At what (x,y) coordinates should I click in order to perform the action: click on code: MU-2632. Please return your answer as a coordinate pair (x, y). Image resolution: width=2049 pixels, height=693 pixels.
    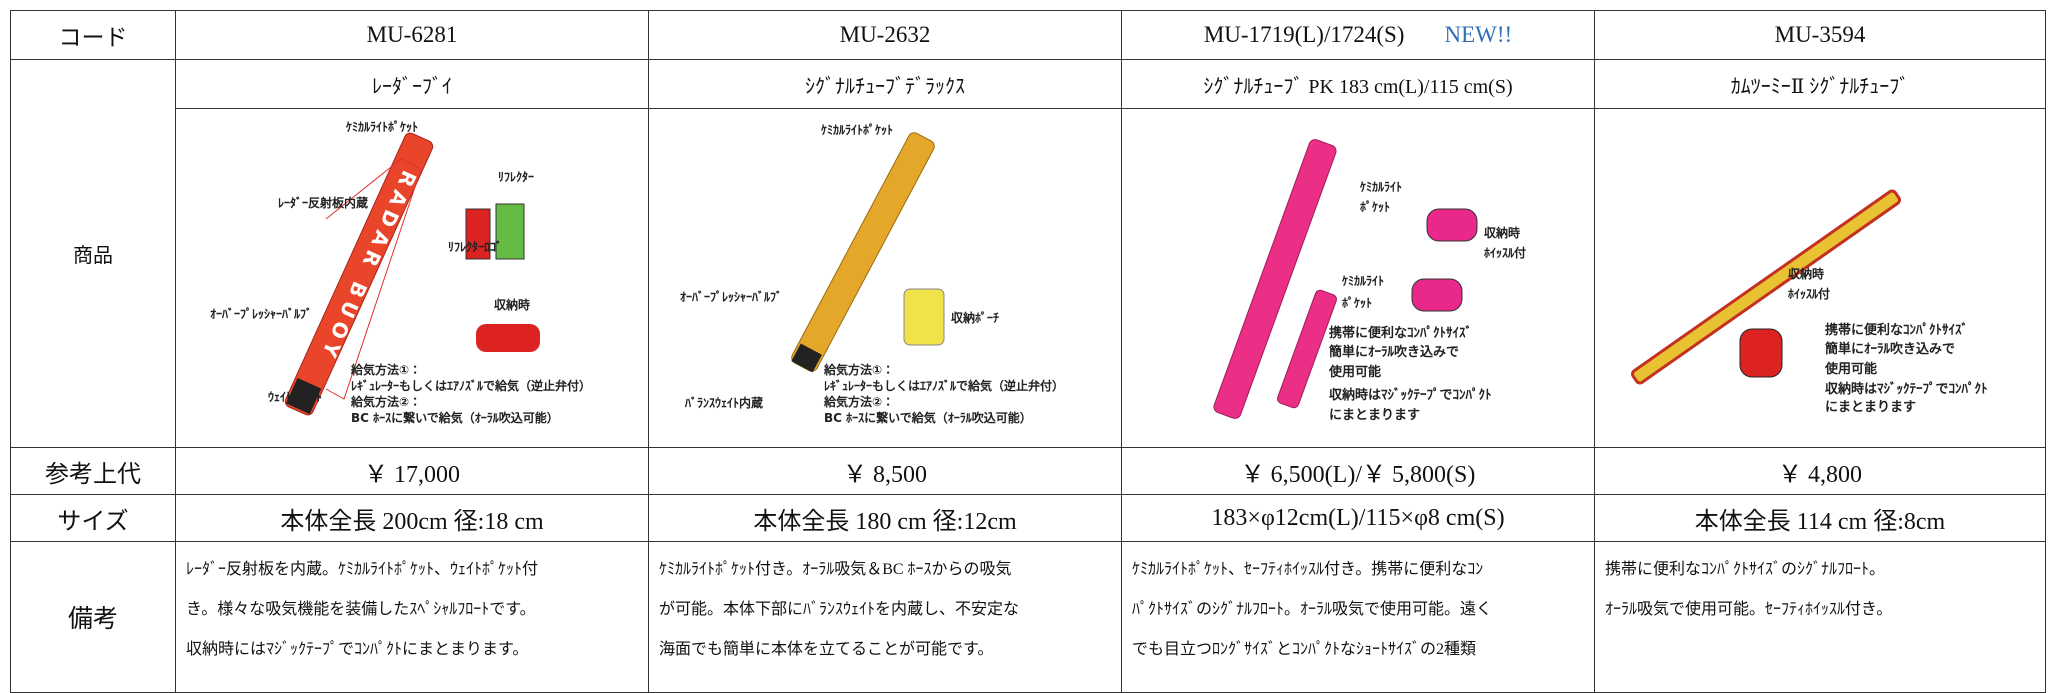
    Looking at the image, I should click on (885, 35).